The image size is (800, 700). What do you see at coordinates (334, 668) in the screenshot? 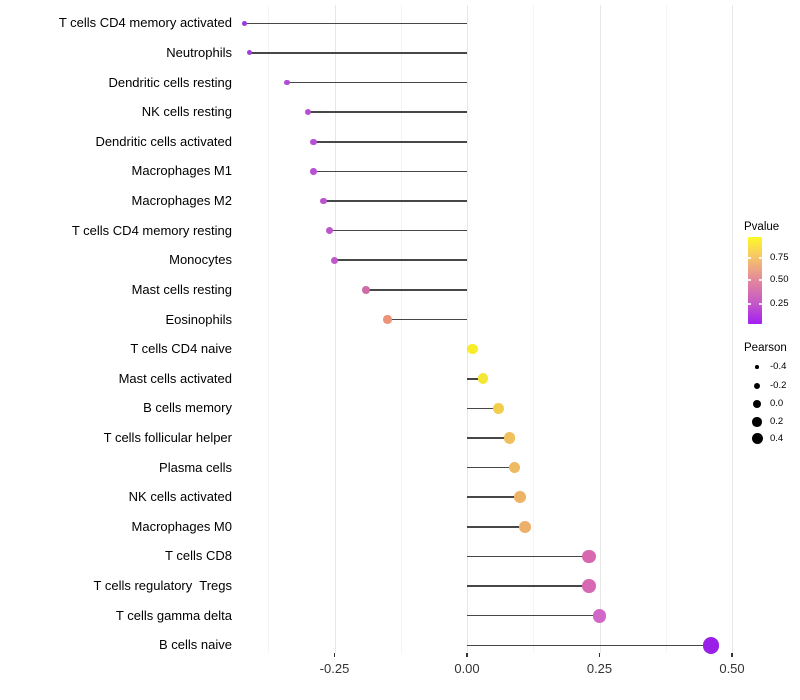
I see `x-axis-tick-label: -0.25` at bounding box center [334, 668].